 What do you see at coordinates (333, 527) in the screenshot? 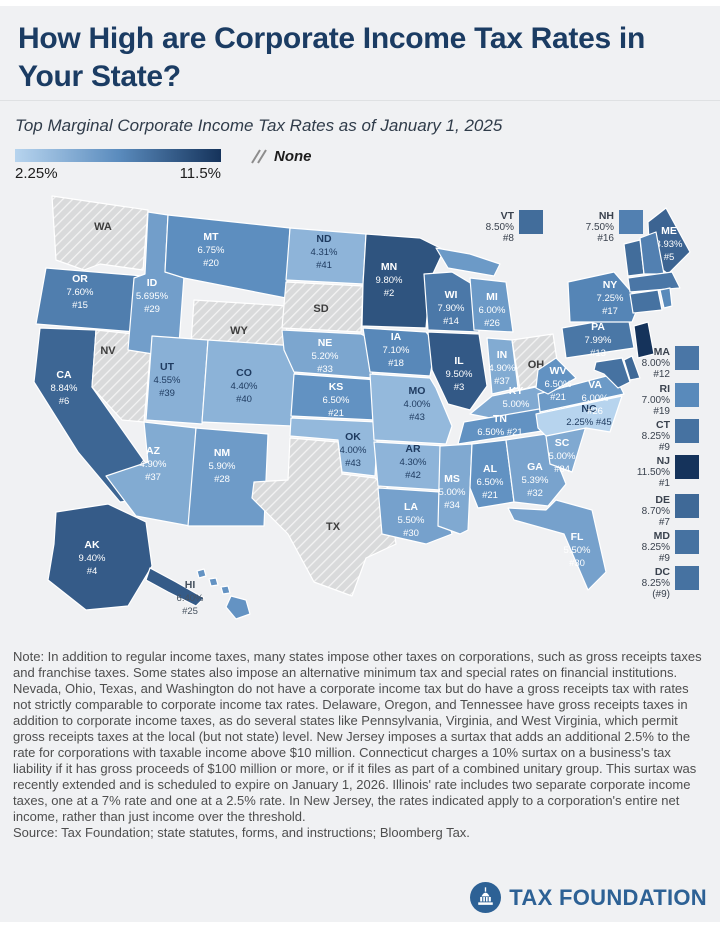
I see `map-label: TX` at bounding box center [333, 527].